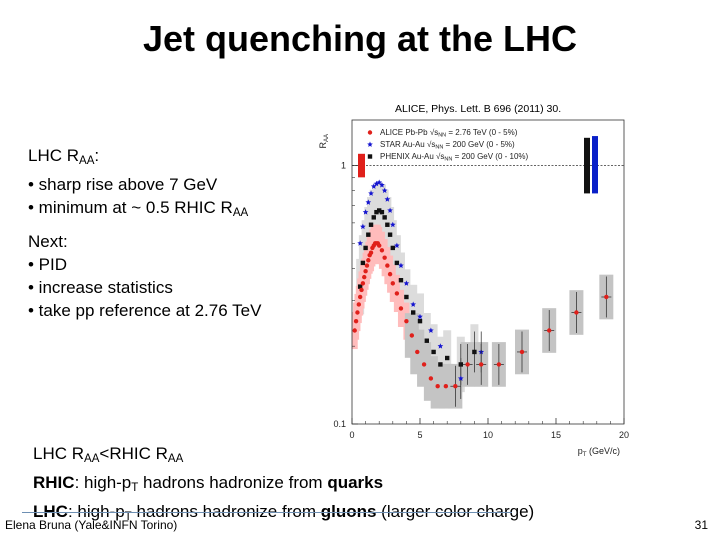 This screenshot has width=720, height=540. I want to click on series-alice, so click(482, 324).